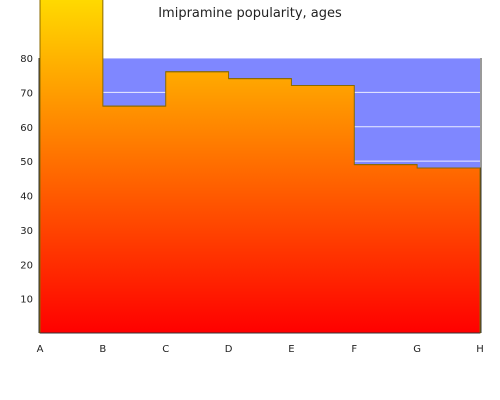  I want to click on y-tick-label: 40, so click(26, 197).